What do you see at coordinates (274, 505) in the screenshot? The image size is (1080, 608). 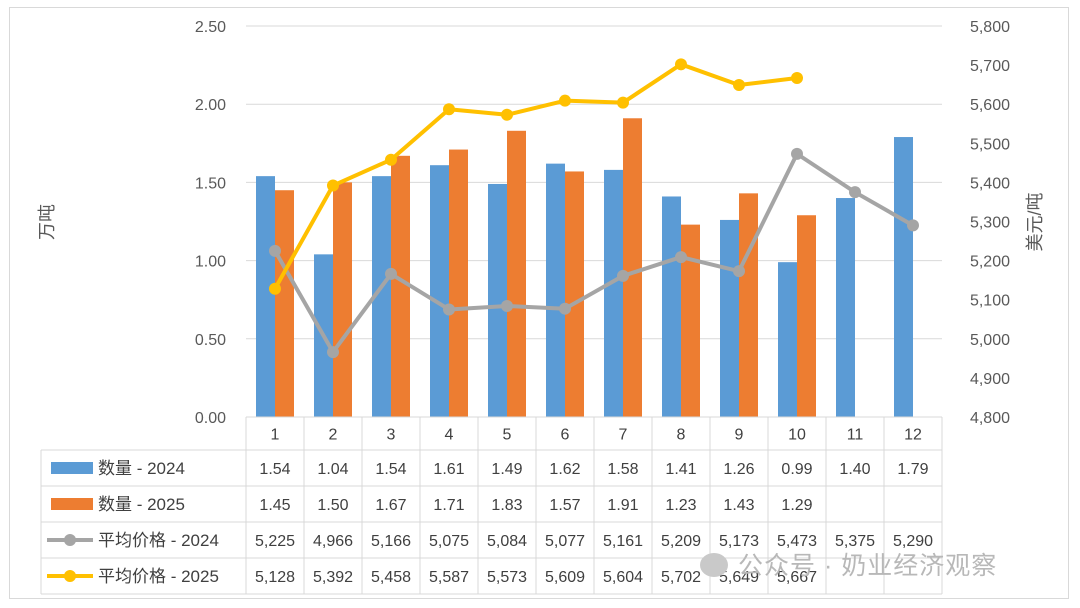 I see `data-label: 1.45` at bounding box center [274, 505].